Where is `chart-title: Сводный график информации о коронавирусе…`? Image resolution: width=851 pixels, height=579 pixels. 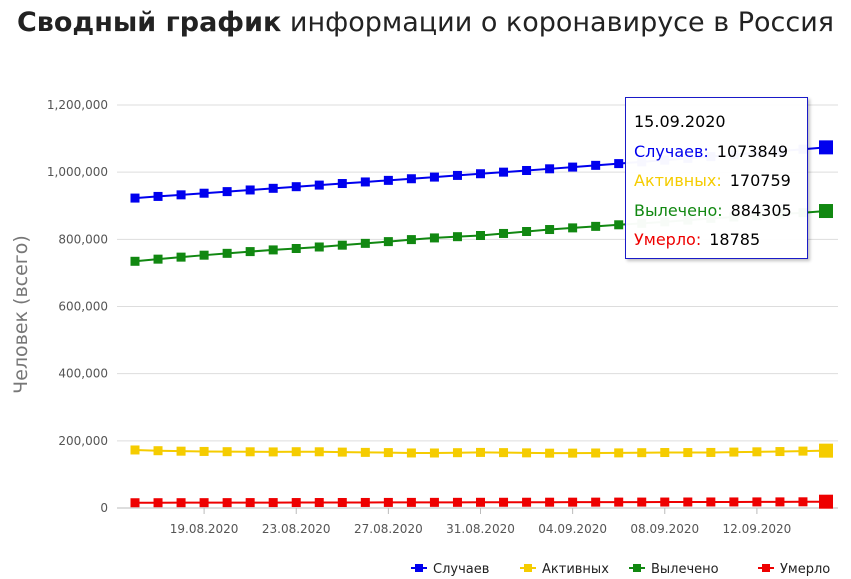
chart-title: Сводный график информации о коронавирусе… is located at coordinates (425, 23).